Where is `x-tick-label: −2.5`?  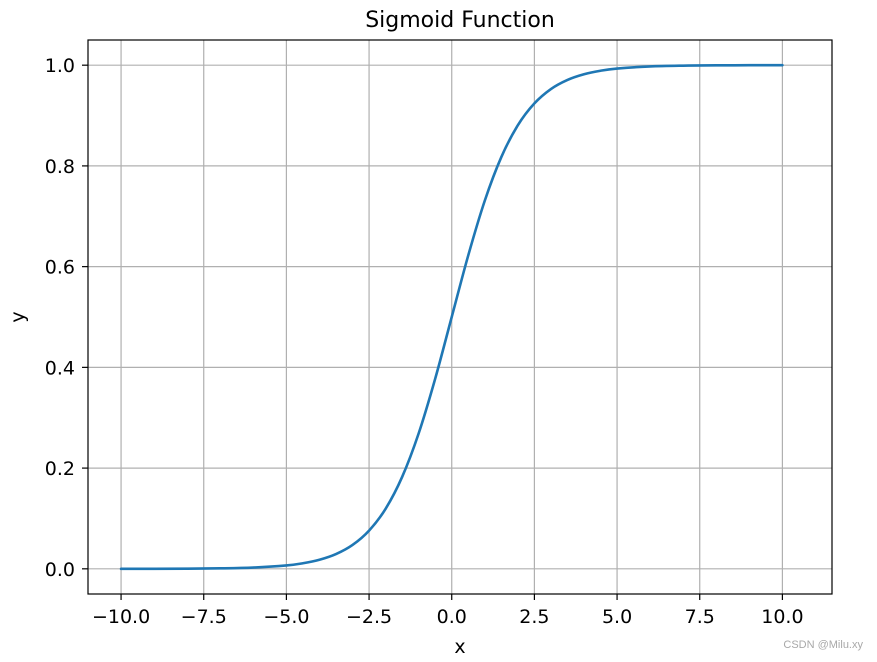 x-tick-label: −2.5 is located at coordinates (369, 617).